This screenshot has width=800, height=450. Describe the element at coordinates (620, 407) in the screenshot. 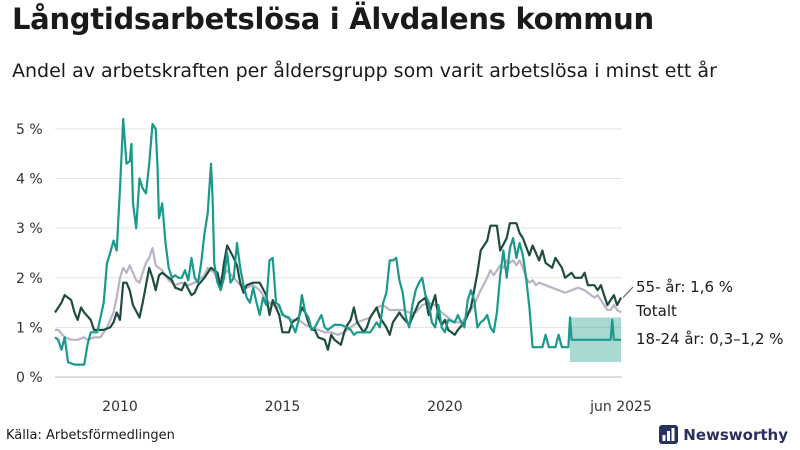

I see `x-tick-label: jun 2025` at that location.